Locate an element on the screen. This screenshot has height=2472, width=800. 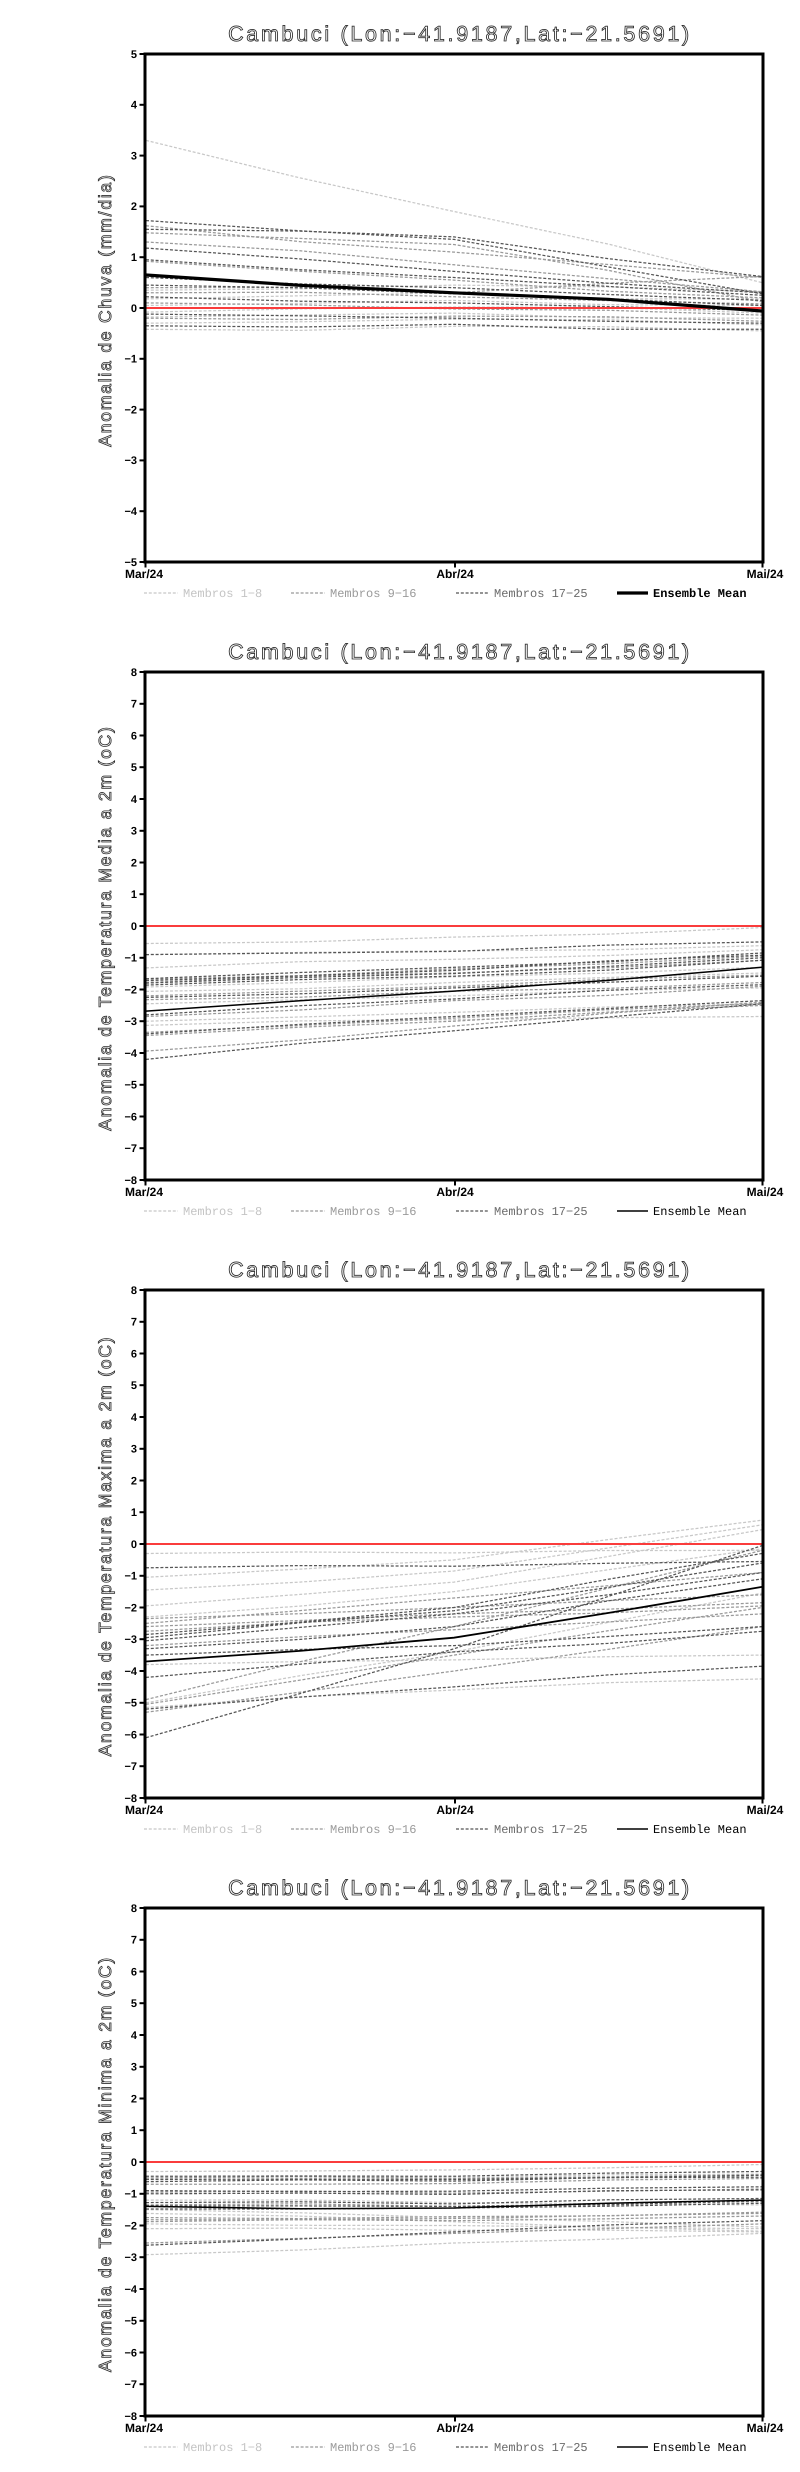
svg-text: Anomalia de Chuva (mm/dia) is located at coordinates (105, 309).